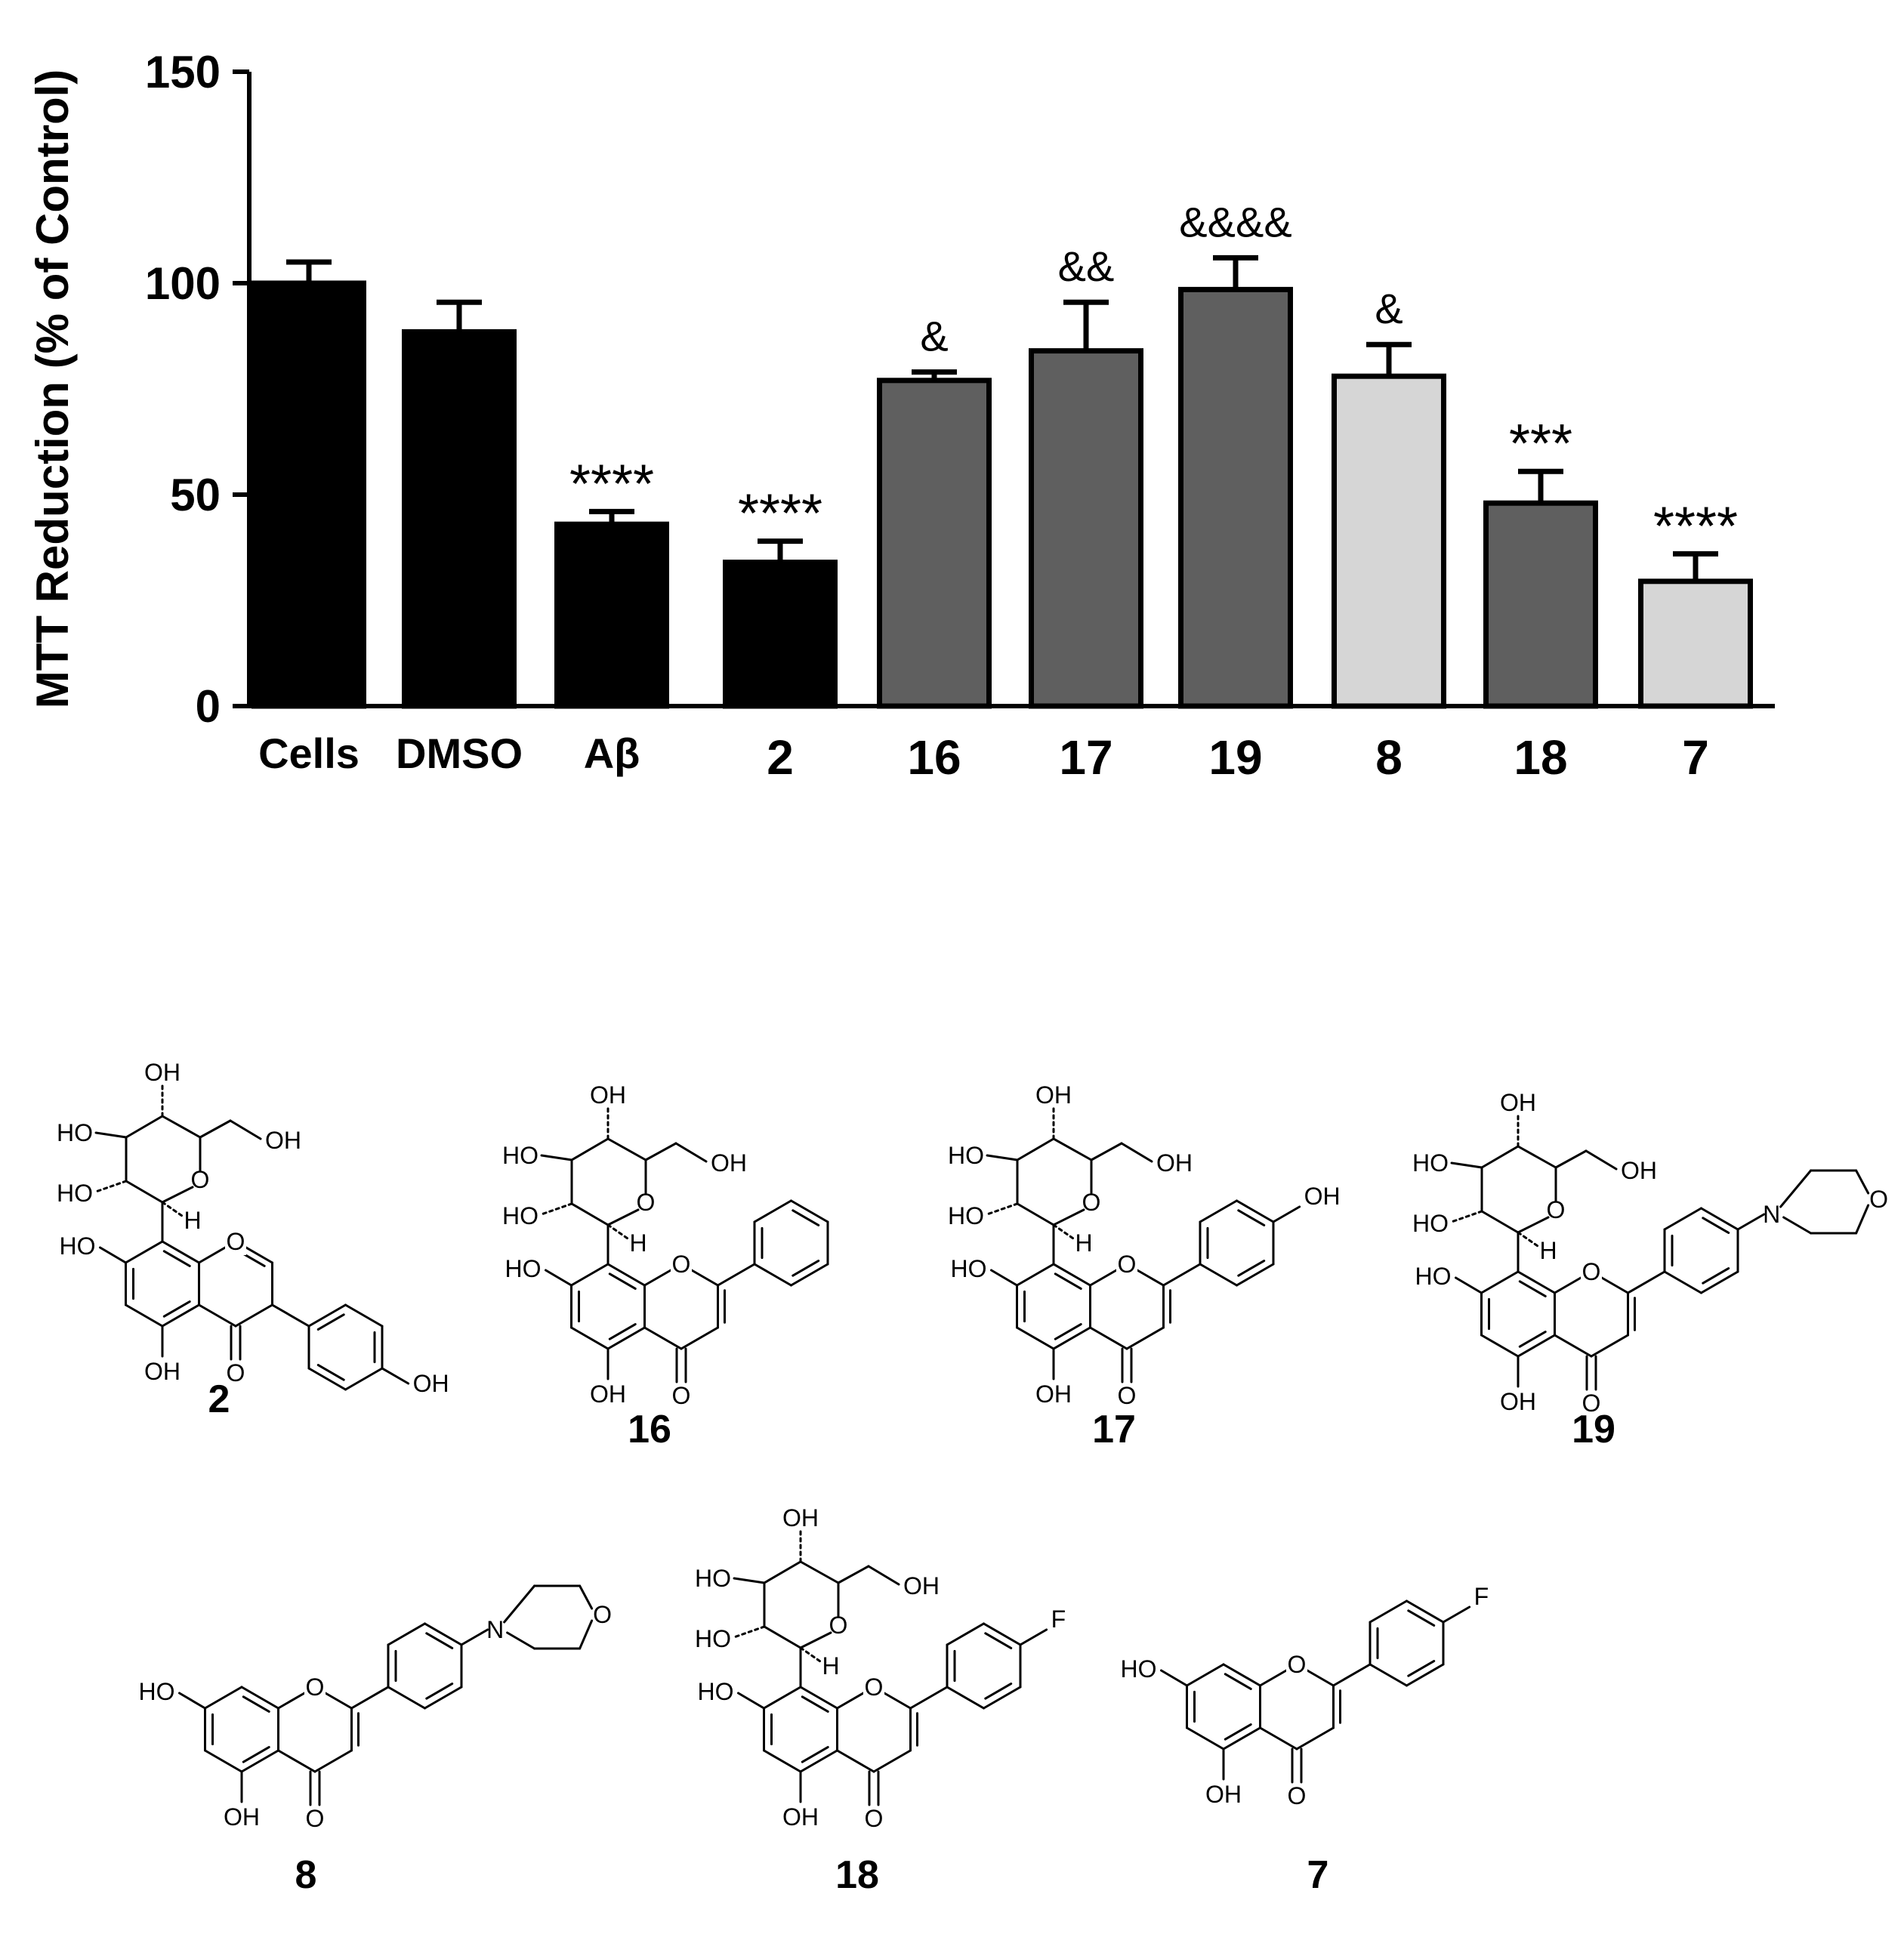 The height and width of the screenshot is (1934, 1904). What do you see at coordinates (665, 1266) in the screenshot?
I see `structure-16: O O OH HO O HO HO OH OH H 16` at bounding box center [665, 1266].